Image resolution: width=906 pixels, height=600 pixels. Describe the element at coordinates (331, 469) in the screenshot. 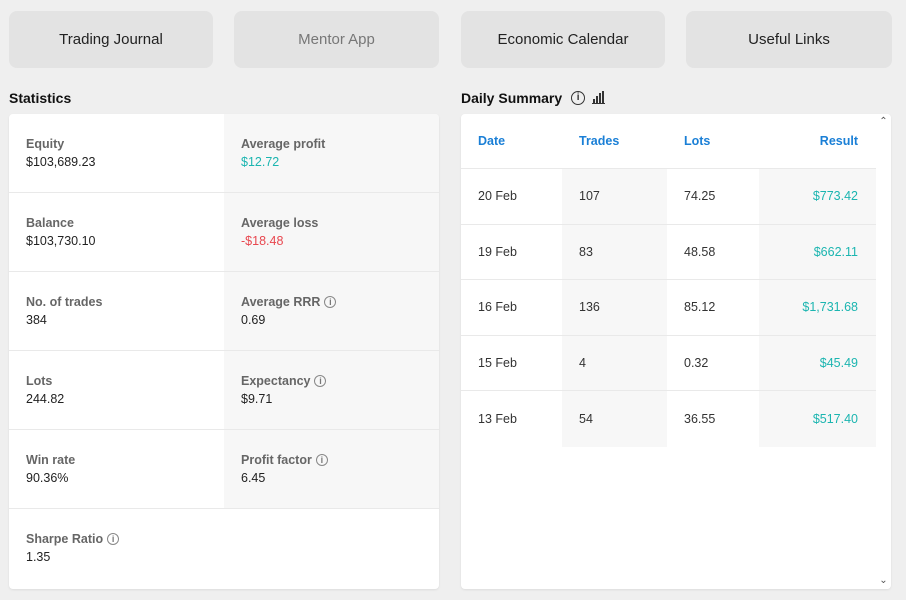

I see `stat-profit-factor: Profit factor i 6.45` at that location.